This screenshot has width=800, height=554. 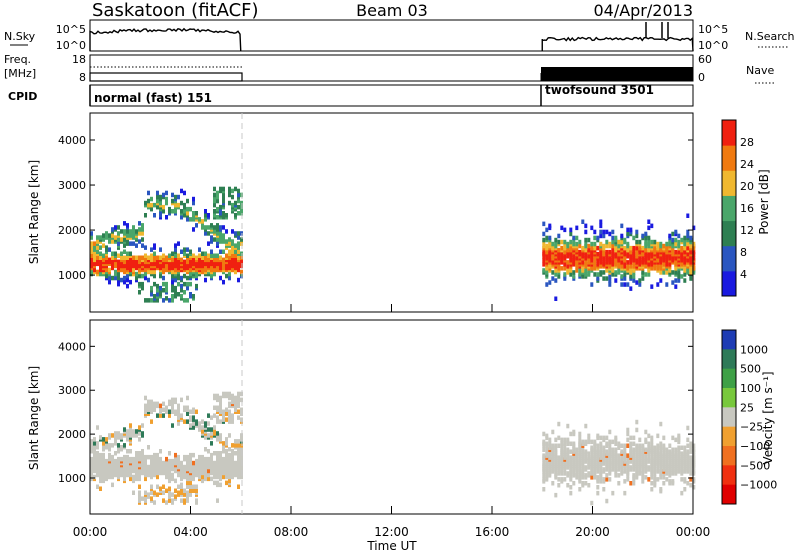 What do you see at coordinates (166, 77) in the screenshot?
I see `freq-trace-early` at bounding box center [166, 77].